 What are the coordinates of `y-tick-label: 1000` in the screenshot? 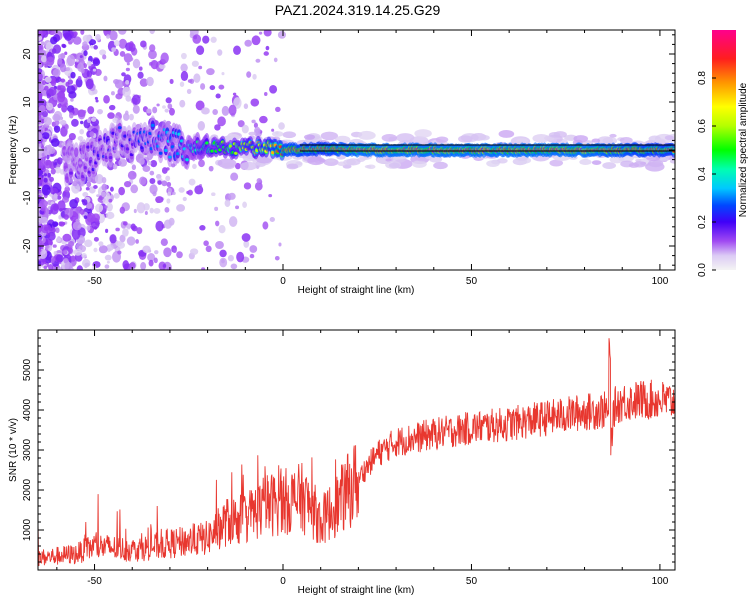 It's located at (27, 529).